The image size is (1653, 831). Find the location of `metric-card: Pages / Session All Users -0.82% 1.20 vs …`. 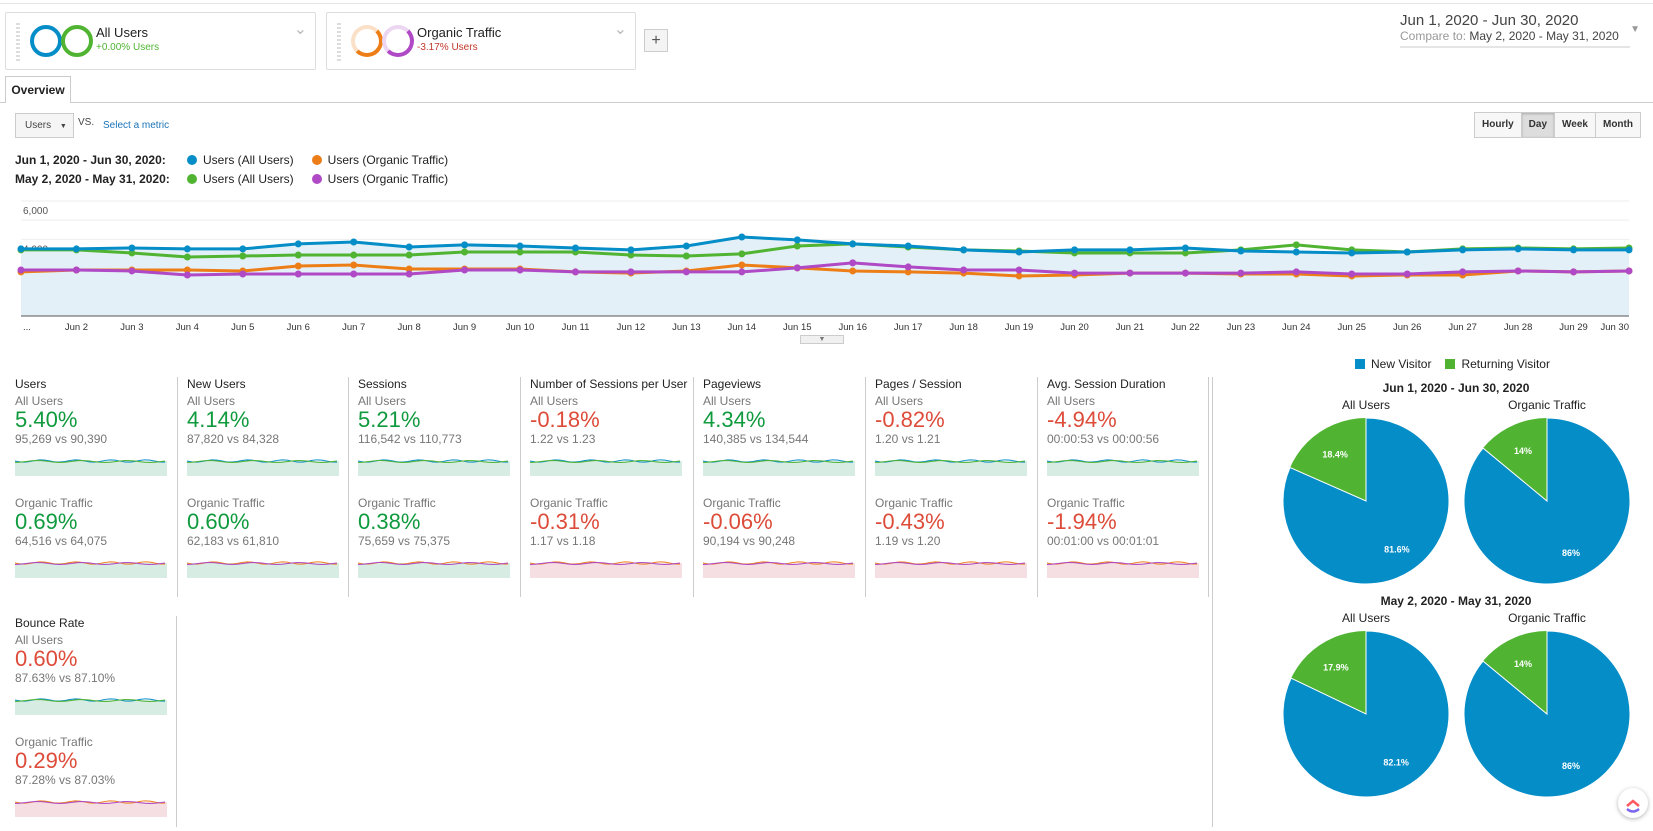

metric-card: Pages / Session All Users -0.82% 1.20 vs … is located at coordinates (961, 484).